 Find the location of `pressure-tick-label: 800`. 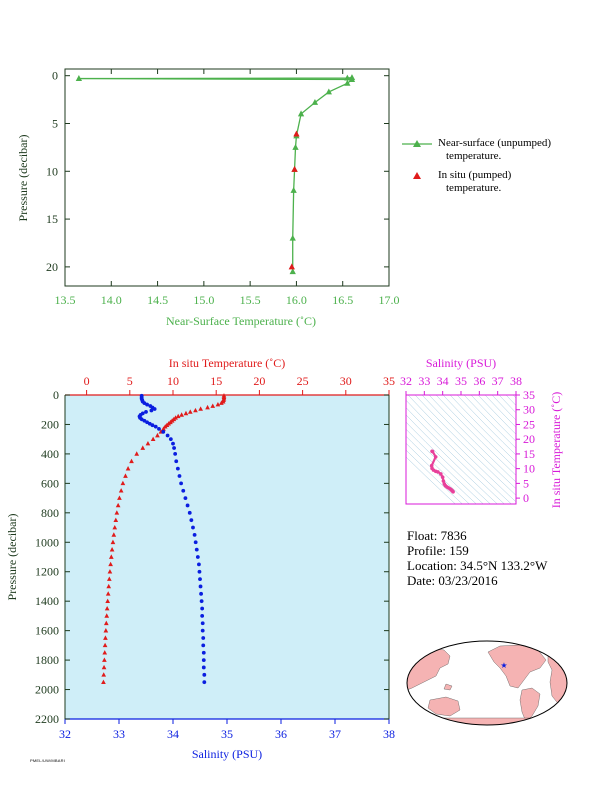

pressure-tick-label: 800 is located at coordinates (50, 513).